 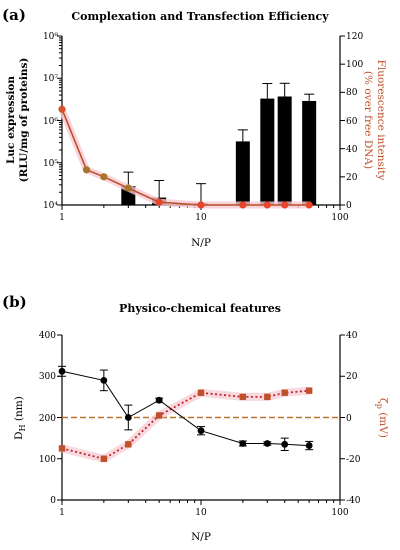 What do you see at coordinates (50, 164) in the screenshot?
I see `panel-a-ytick: 10⁵` at bounding box center [50, 164].